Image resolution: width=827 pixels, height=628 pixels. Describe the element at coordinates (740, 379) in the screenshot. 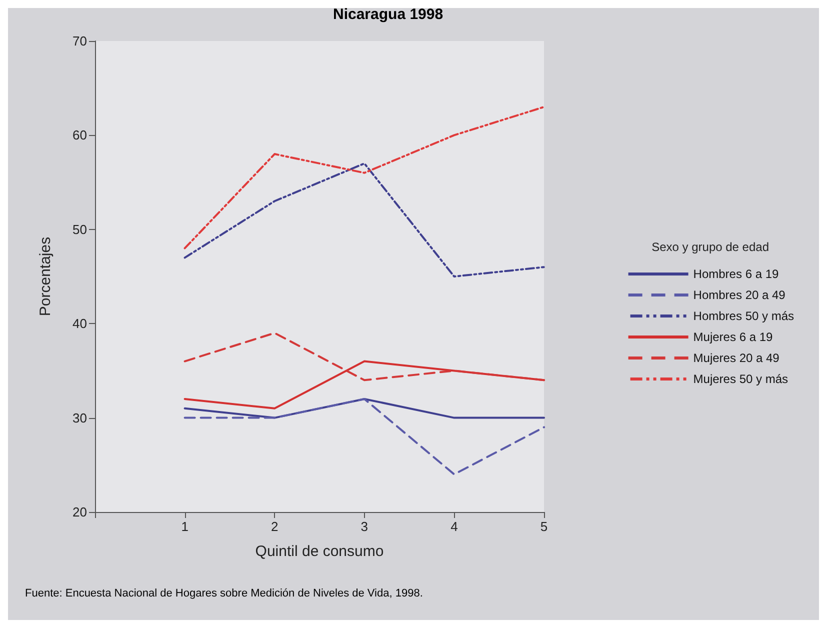

I see `legend-label: Mujeres 50 y más` at that location.